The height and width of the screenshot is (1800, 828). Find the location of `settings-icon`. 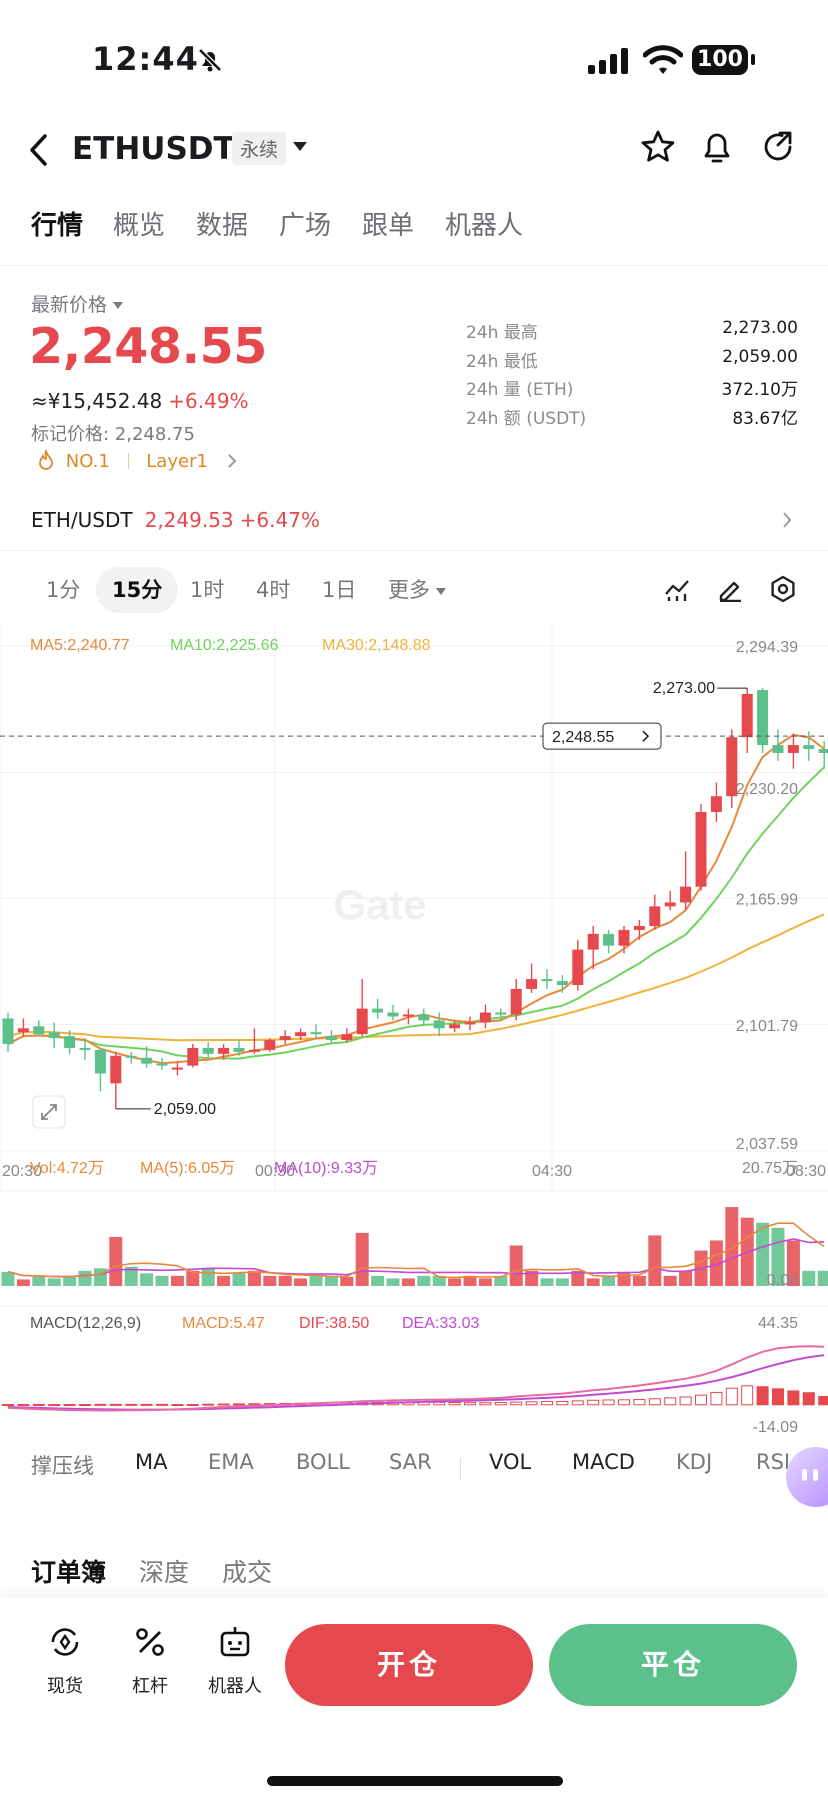

settings-icon is located at coordinates (783, 589).